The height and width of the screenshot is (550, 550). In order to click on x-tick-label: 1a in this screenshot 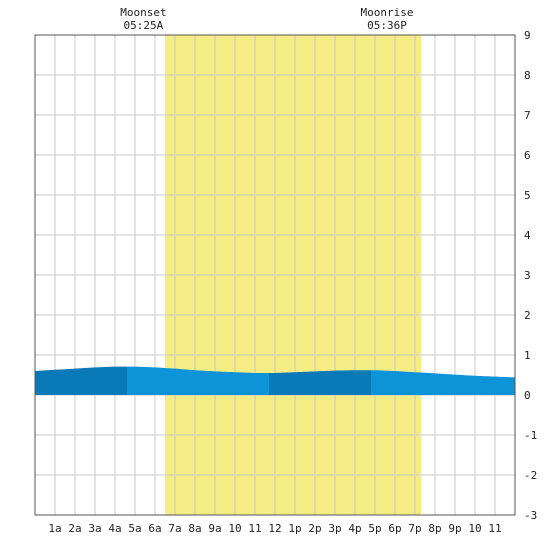, I will do `click(54, 528)`.